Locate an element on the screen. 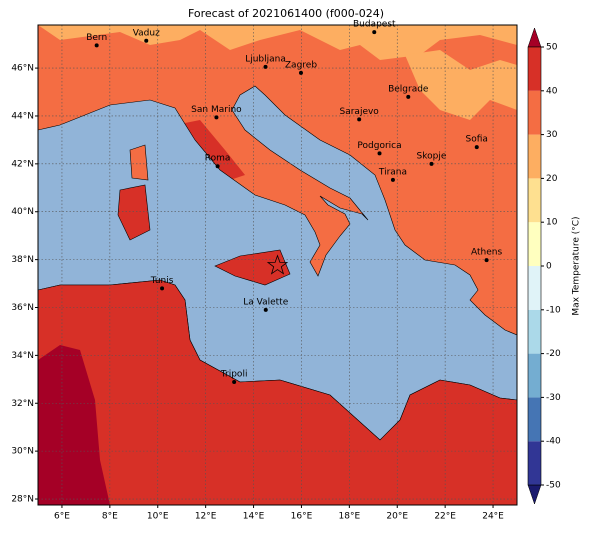 This screenshot has height=533, width=592. city-label: Vaduz is located at coordinates (146, 33).